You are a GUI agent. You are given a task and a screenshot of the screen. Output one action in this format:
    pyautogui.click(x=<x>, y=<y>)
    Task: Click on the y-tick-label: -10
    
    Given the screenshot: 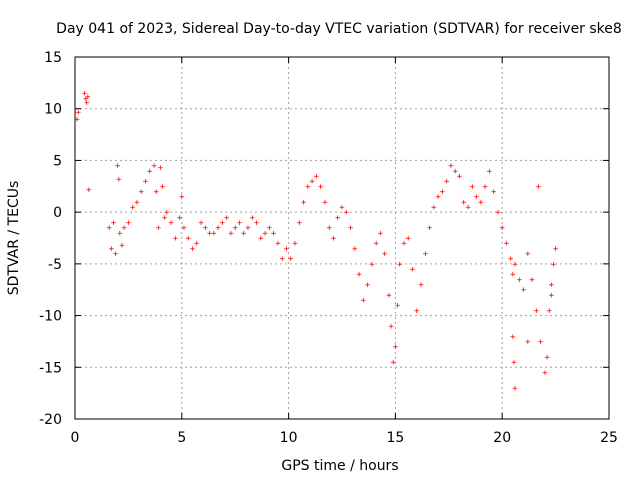 What is the action you would take?
    pyautogui.click(x=50, y=317)
    